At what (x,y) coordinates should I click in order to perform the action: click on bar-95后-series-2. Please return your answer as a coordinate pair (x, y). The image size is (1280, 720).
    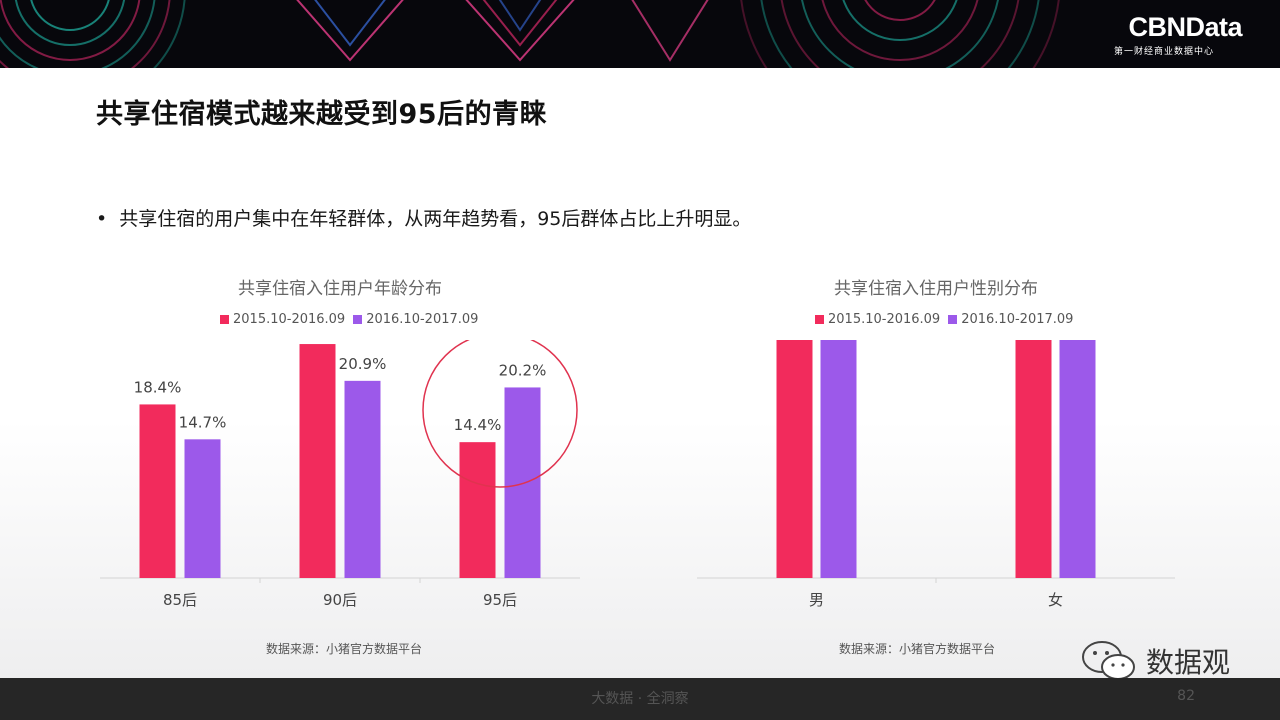
    Looking at the image, I should click on (522, 482).